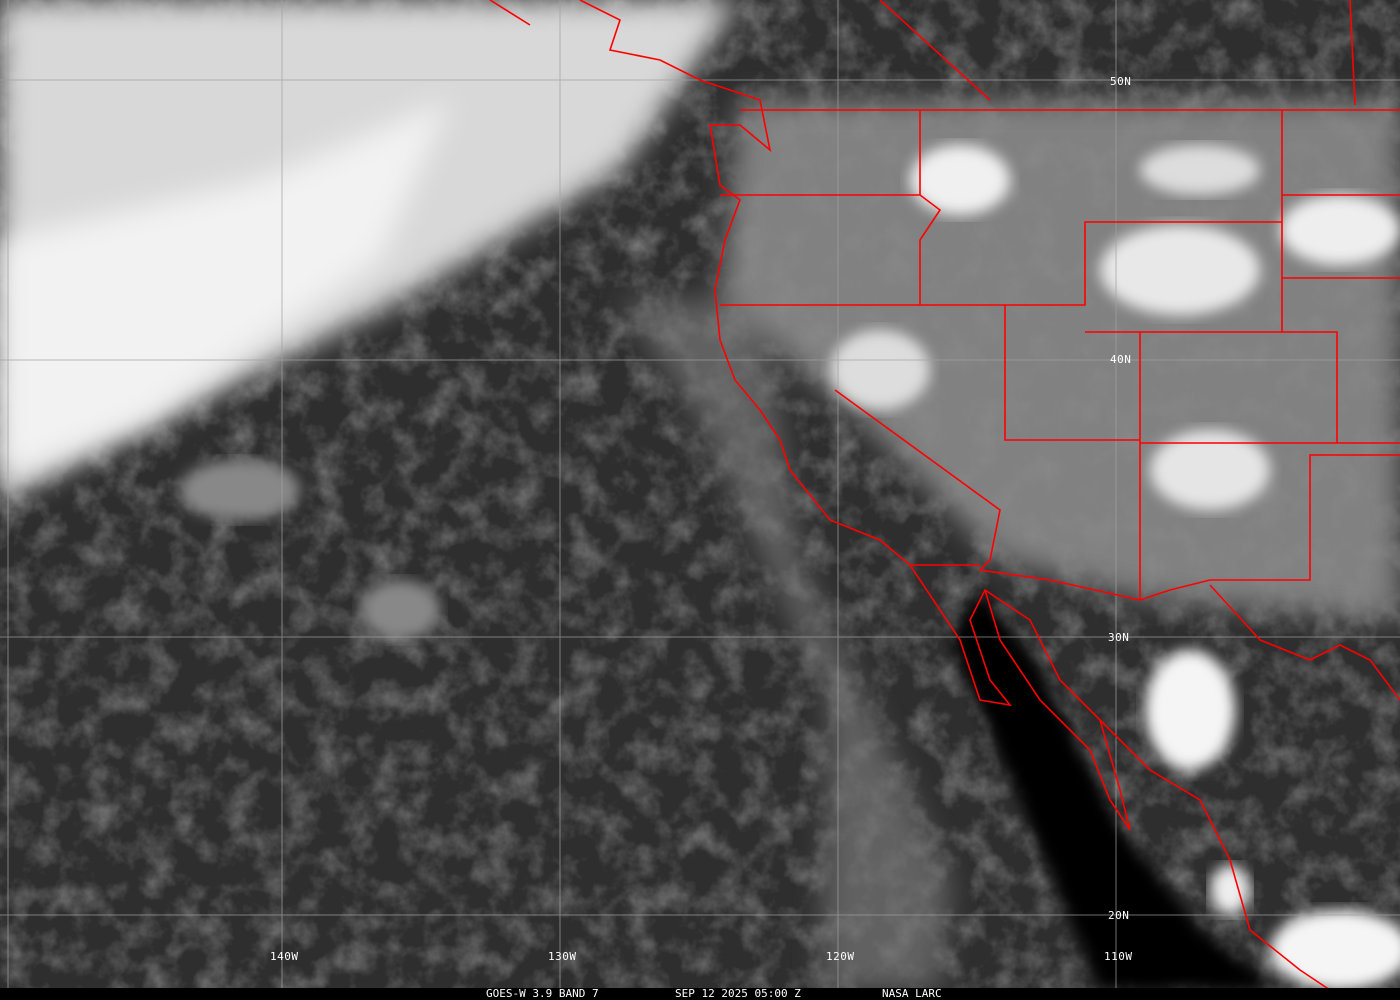  What do you see at coordinates (1121, 81) in the screenshot?
I see `latitude-label-50n: 50N` at bounding box center [1121, 81].